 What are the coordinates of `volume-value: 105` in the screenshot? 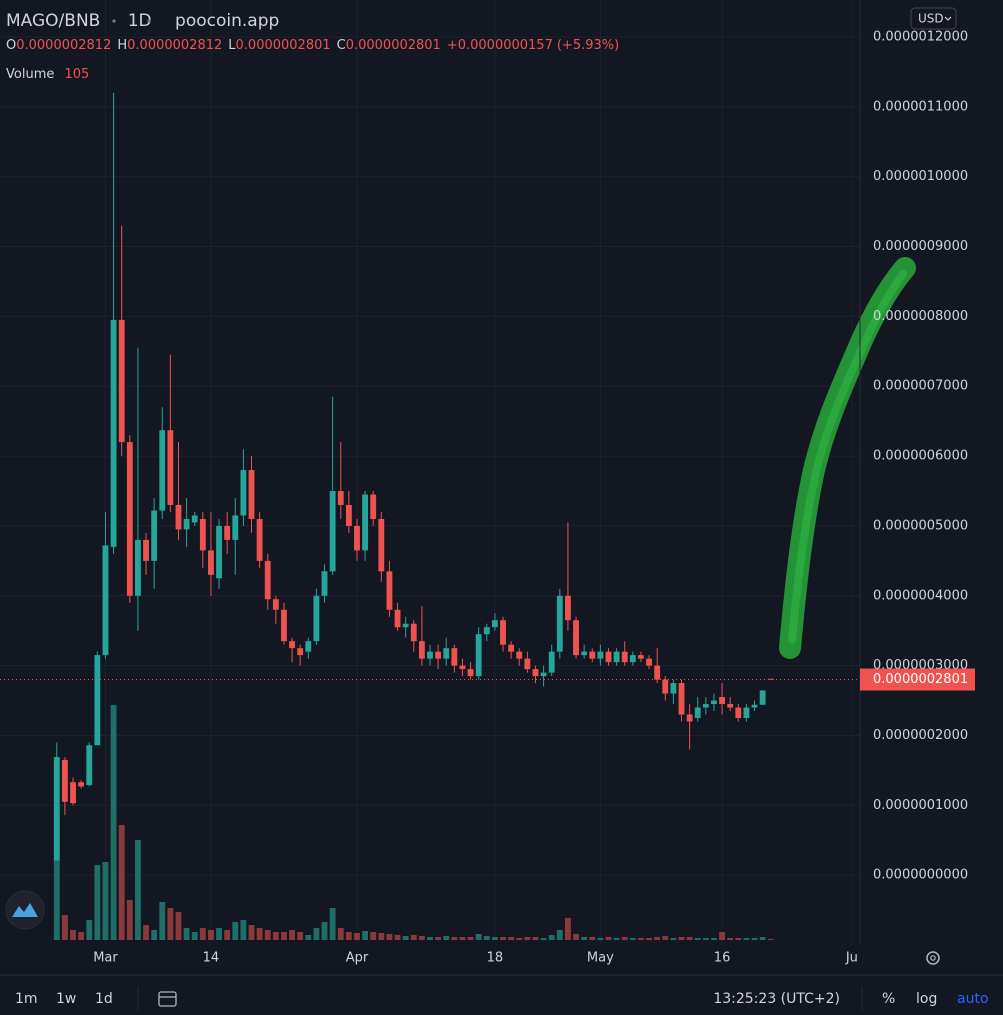 It's located at (77, 74).